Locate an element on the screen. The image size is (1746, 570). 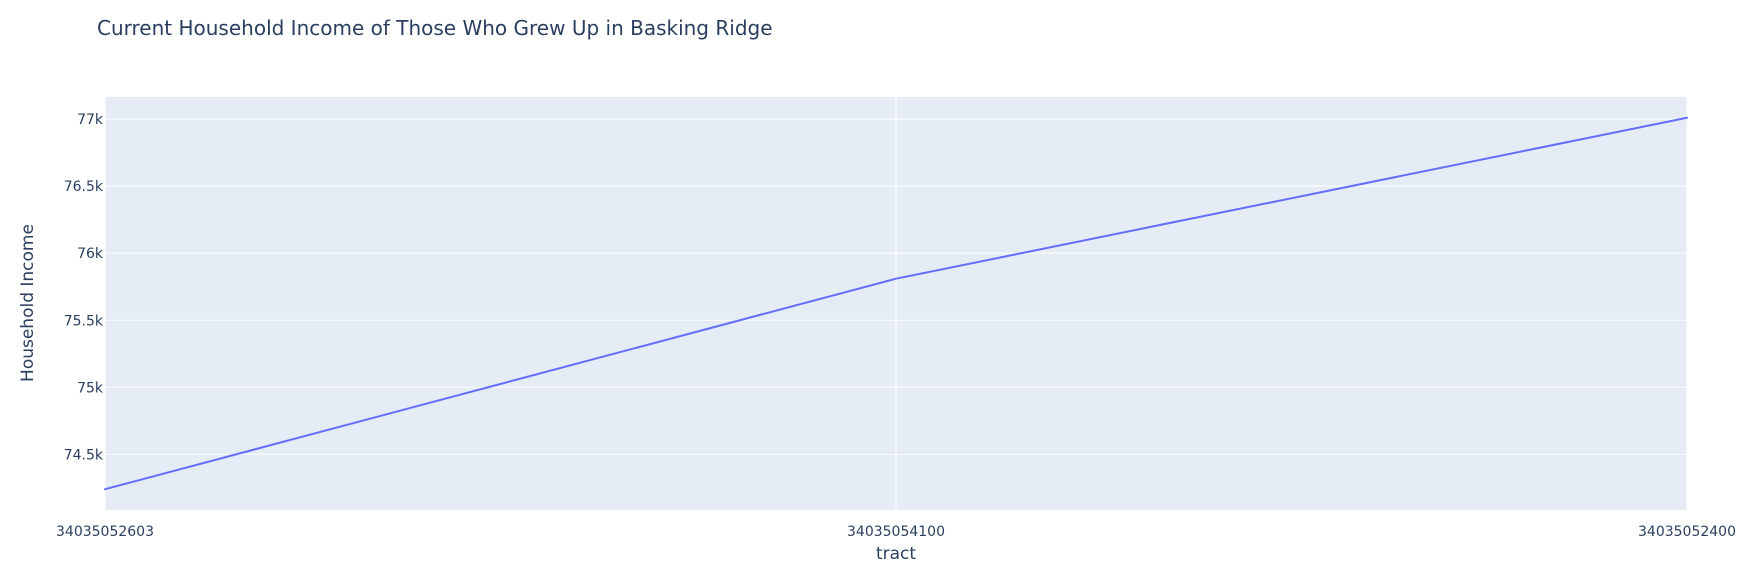
x-tick-label: 34035052603 is located at coordinates (105, 532).